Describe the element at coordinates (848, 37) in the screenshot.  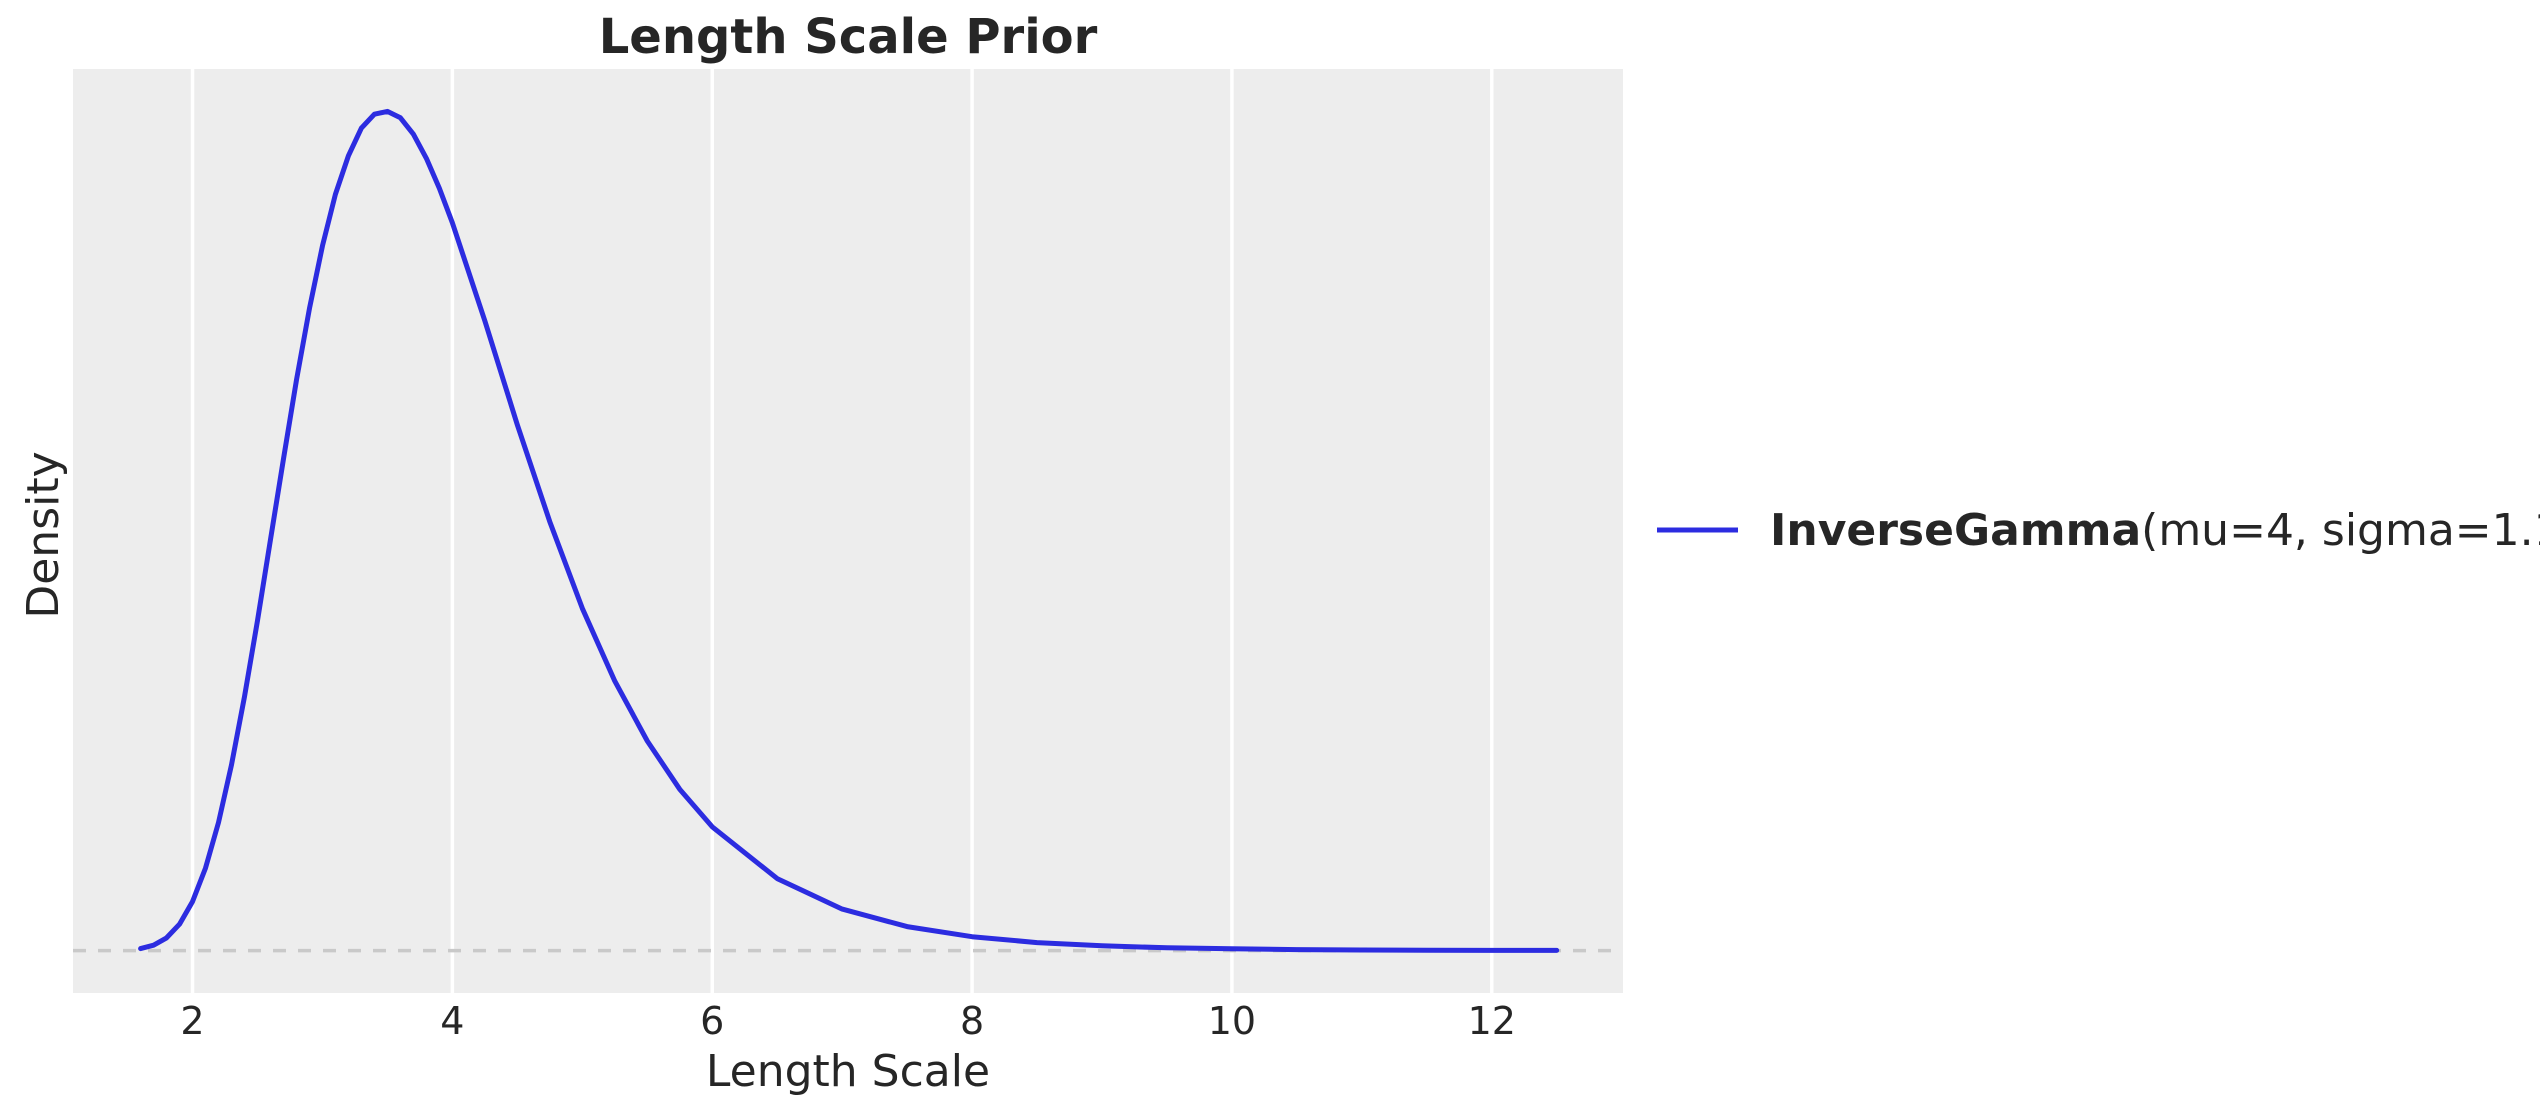
I see `chart-title: Length Scale Prior` at that location.